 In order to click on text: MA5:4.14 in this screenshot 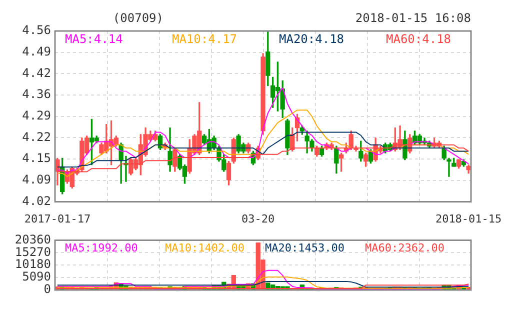, I will do `click(94, 39)`.